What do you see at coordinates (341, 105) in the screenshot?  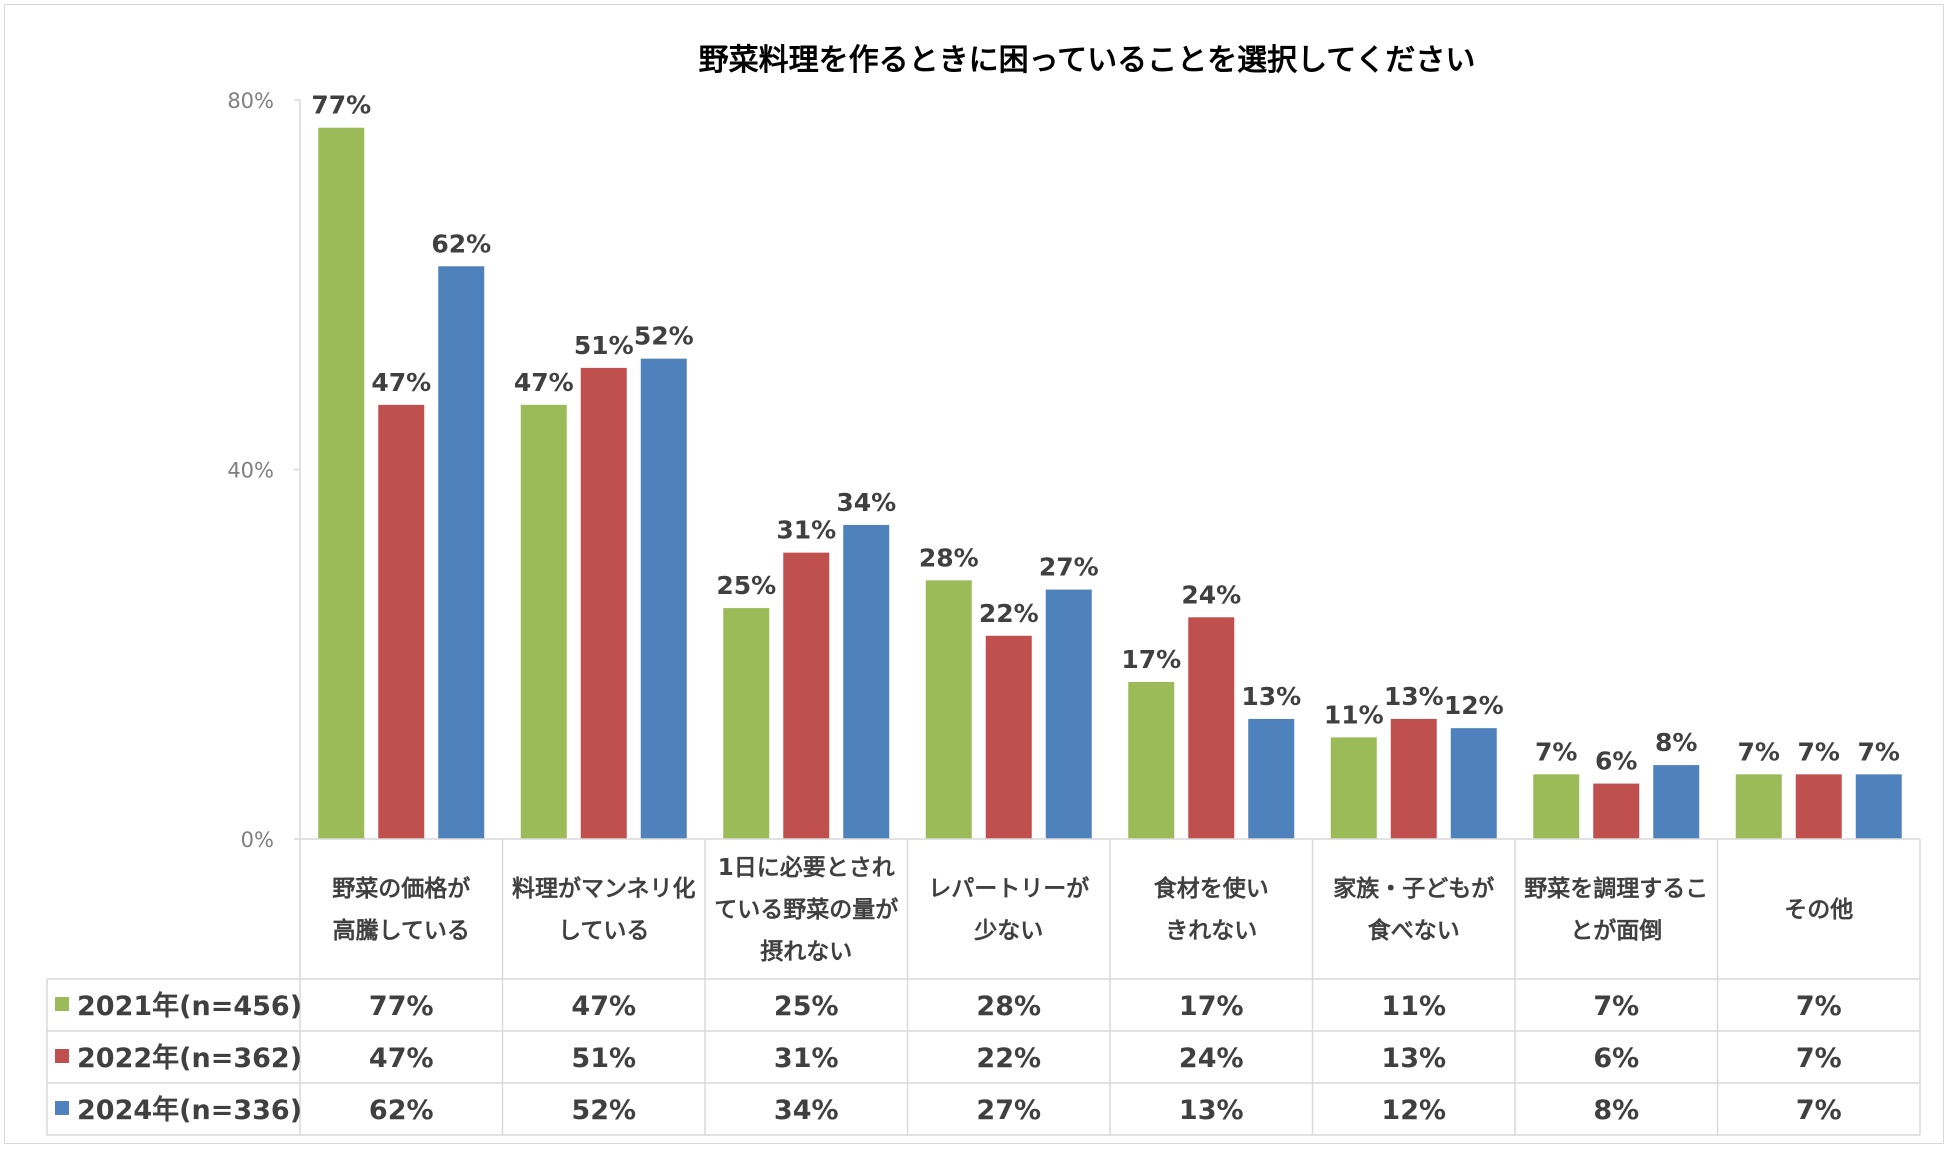 I see `data-label: 77%` at bounding box center [341, 105].